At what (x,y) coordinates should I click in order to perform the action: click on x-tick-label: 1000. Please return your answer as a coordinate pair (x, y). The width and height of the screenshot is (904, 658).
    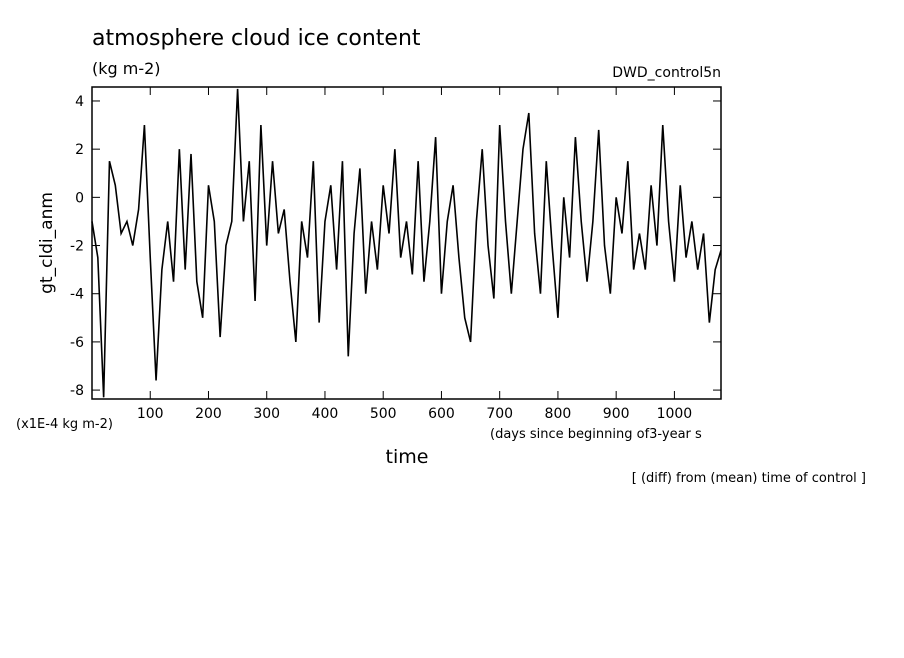
    Looking at the image, I should click on (675, 414).